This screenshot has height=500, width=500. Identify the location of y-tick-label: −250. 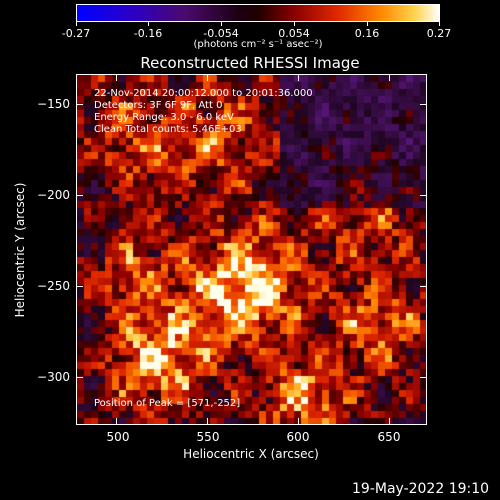
(53, 286).